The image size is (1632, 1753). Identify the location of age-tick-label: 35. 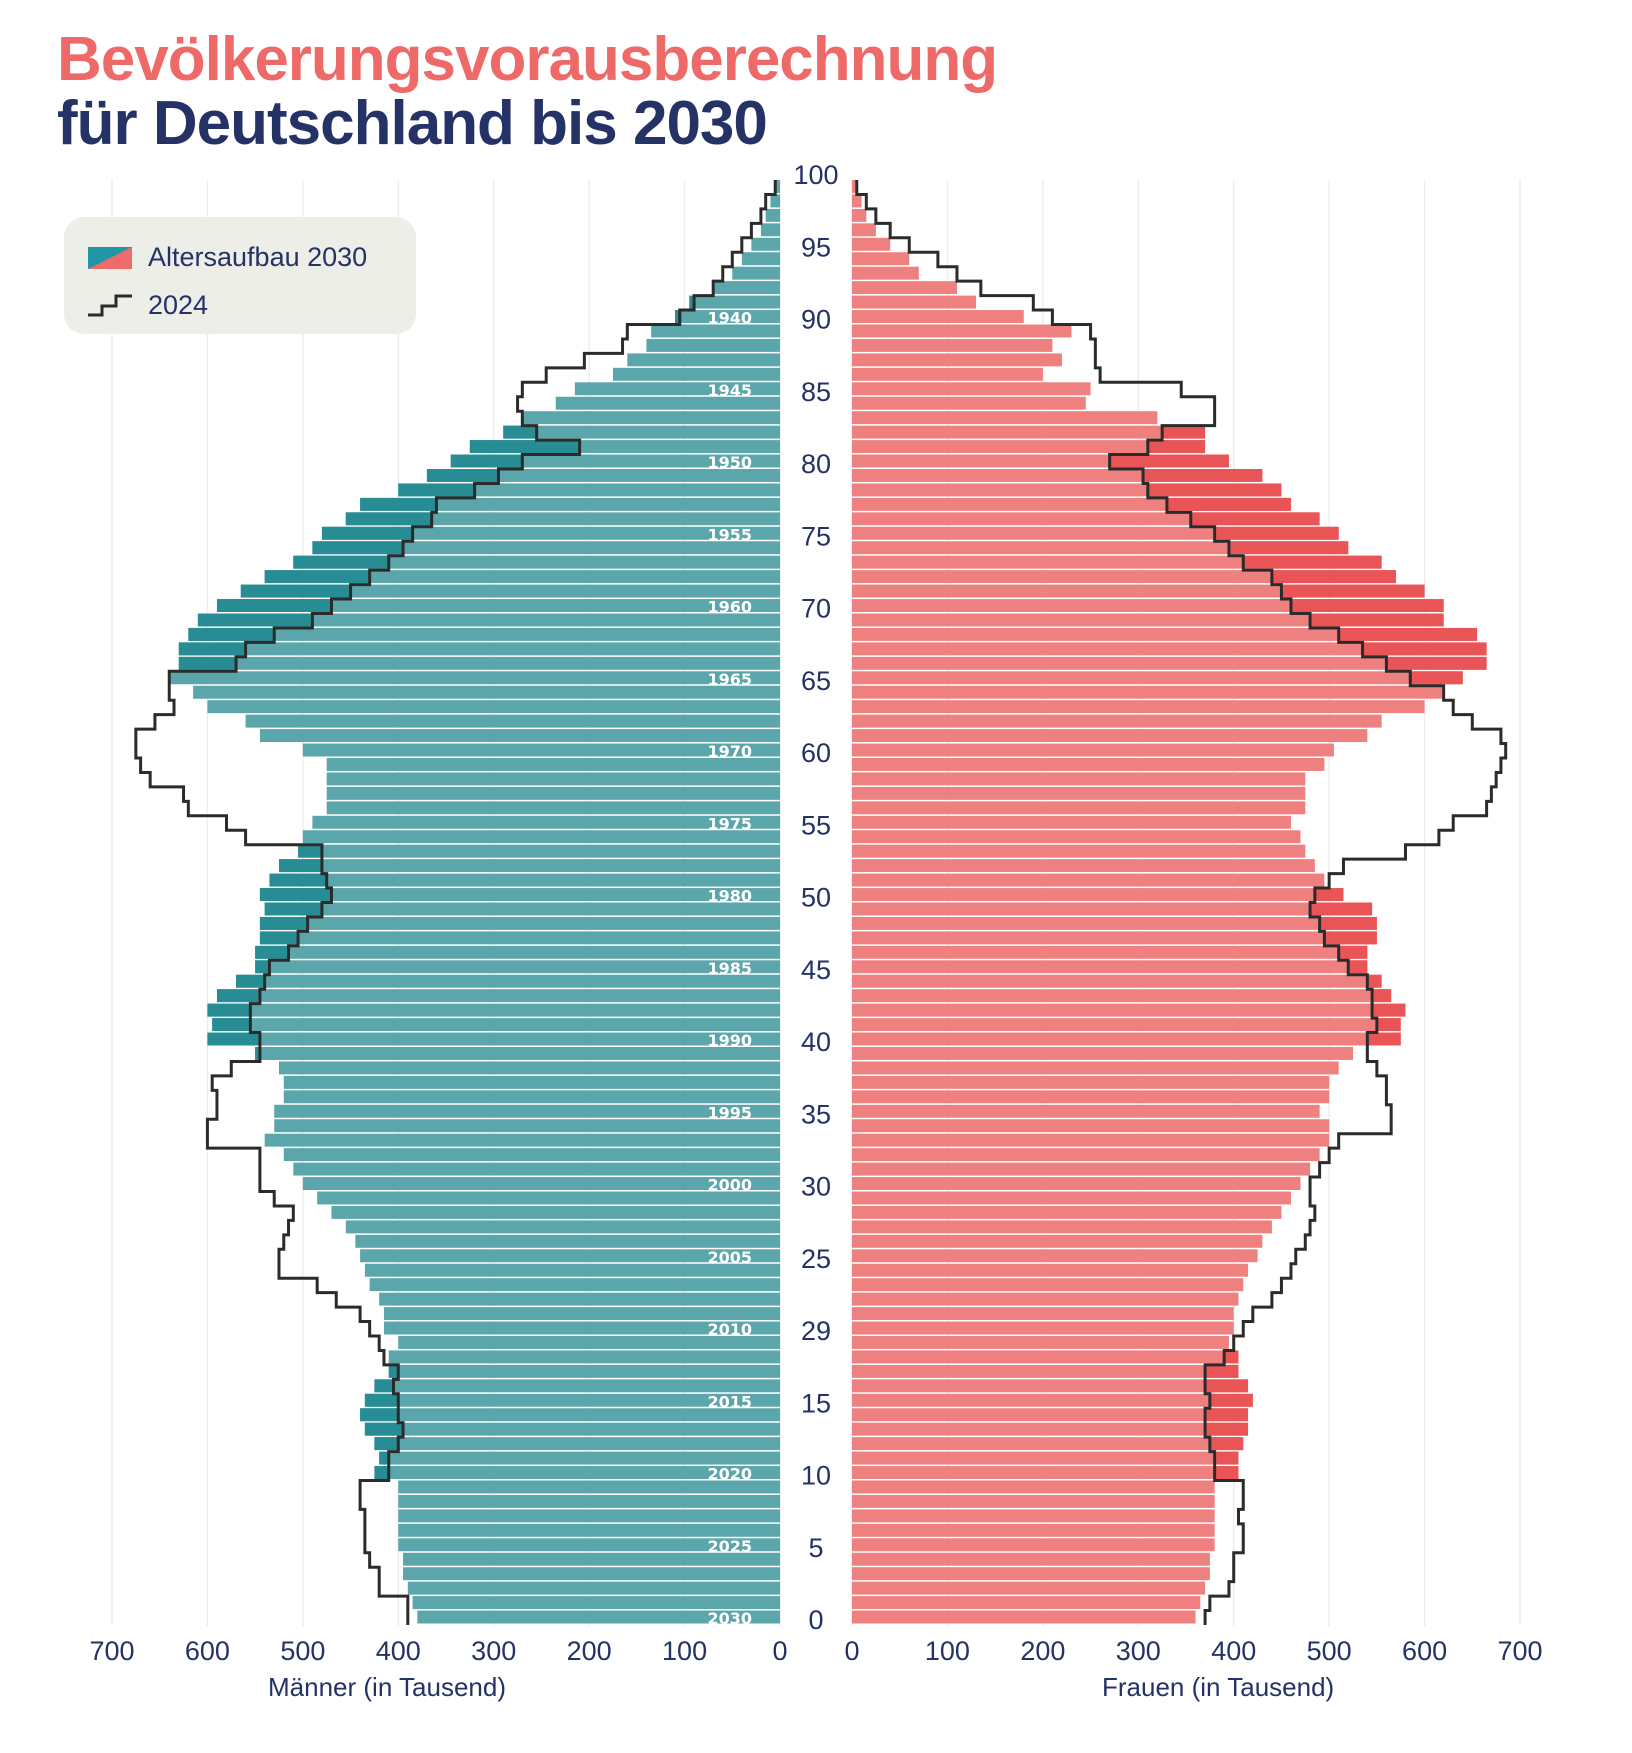
(816, 1114).